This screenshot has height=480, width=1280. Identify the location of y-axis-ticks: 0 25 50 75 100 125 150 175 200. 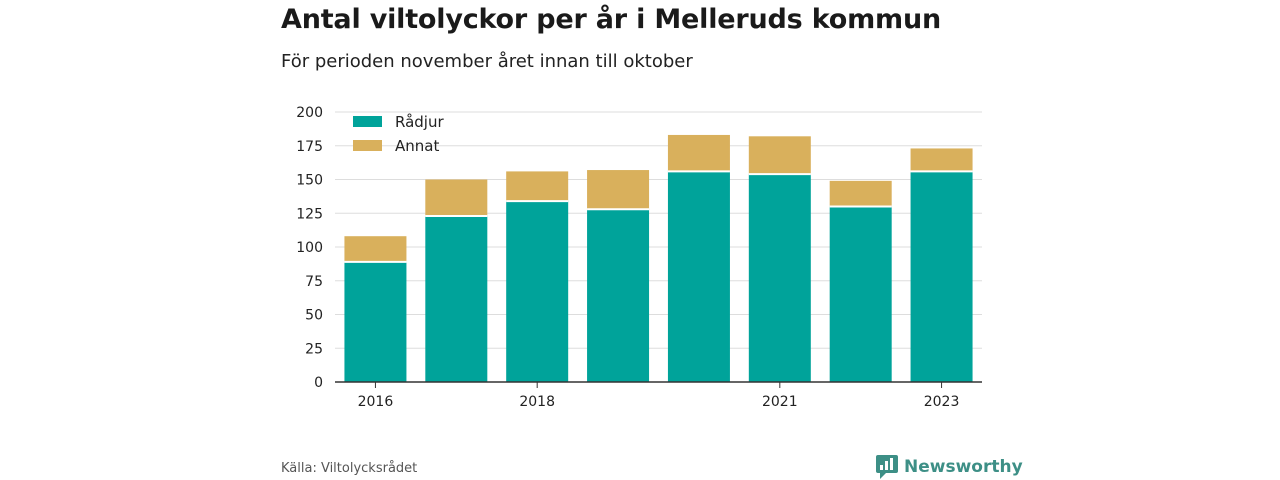
(309, 248).